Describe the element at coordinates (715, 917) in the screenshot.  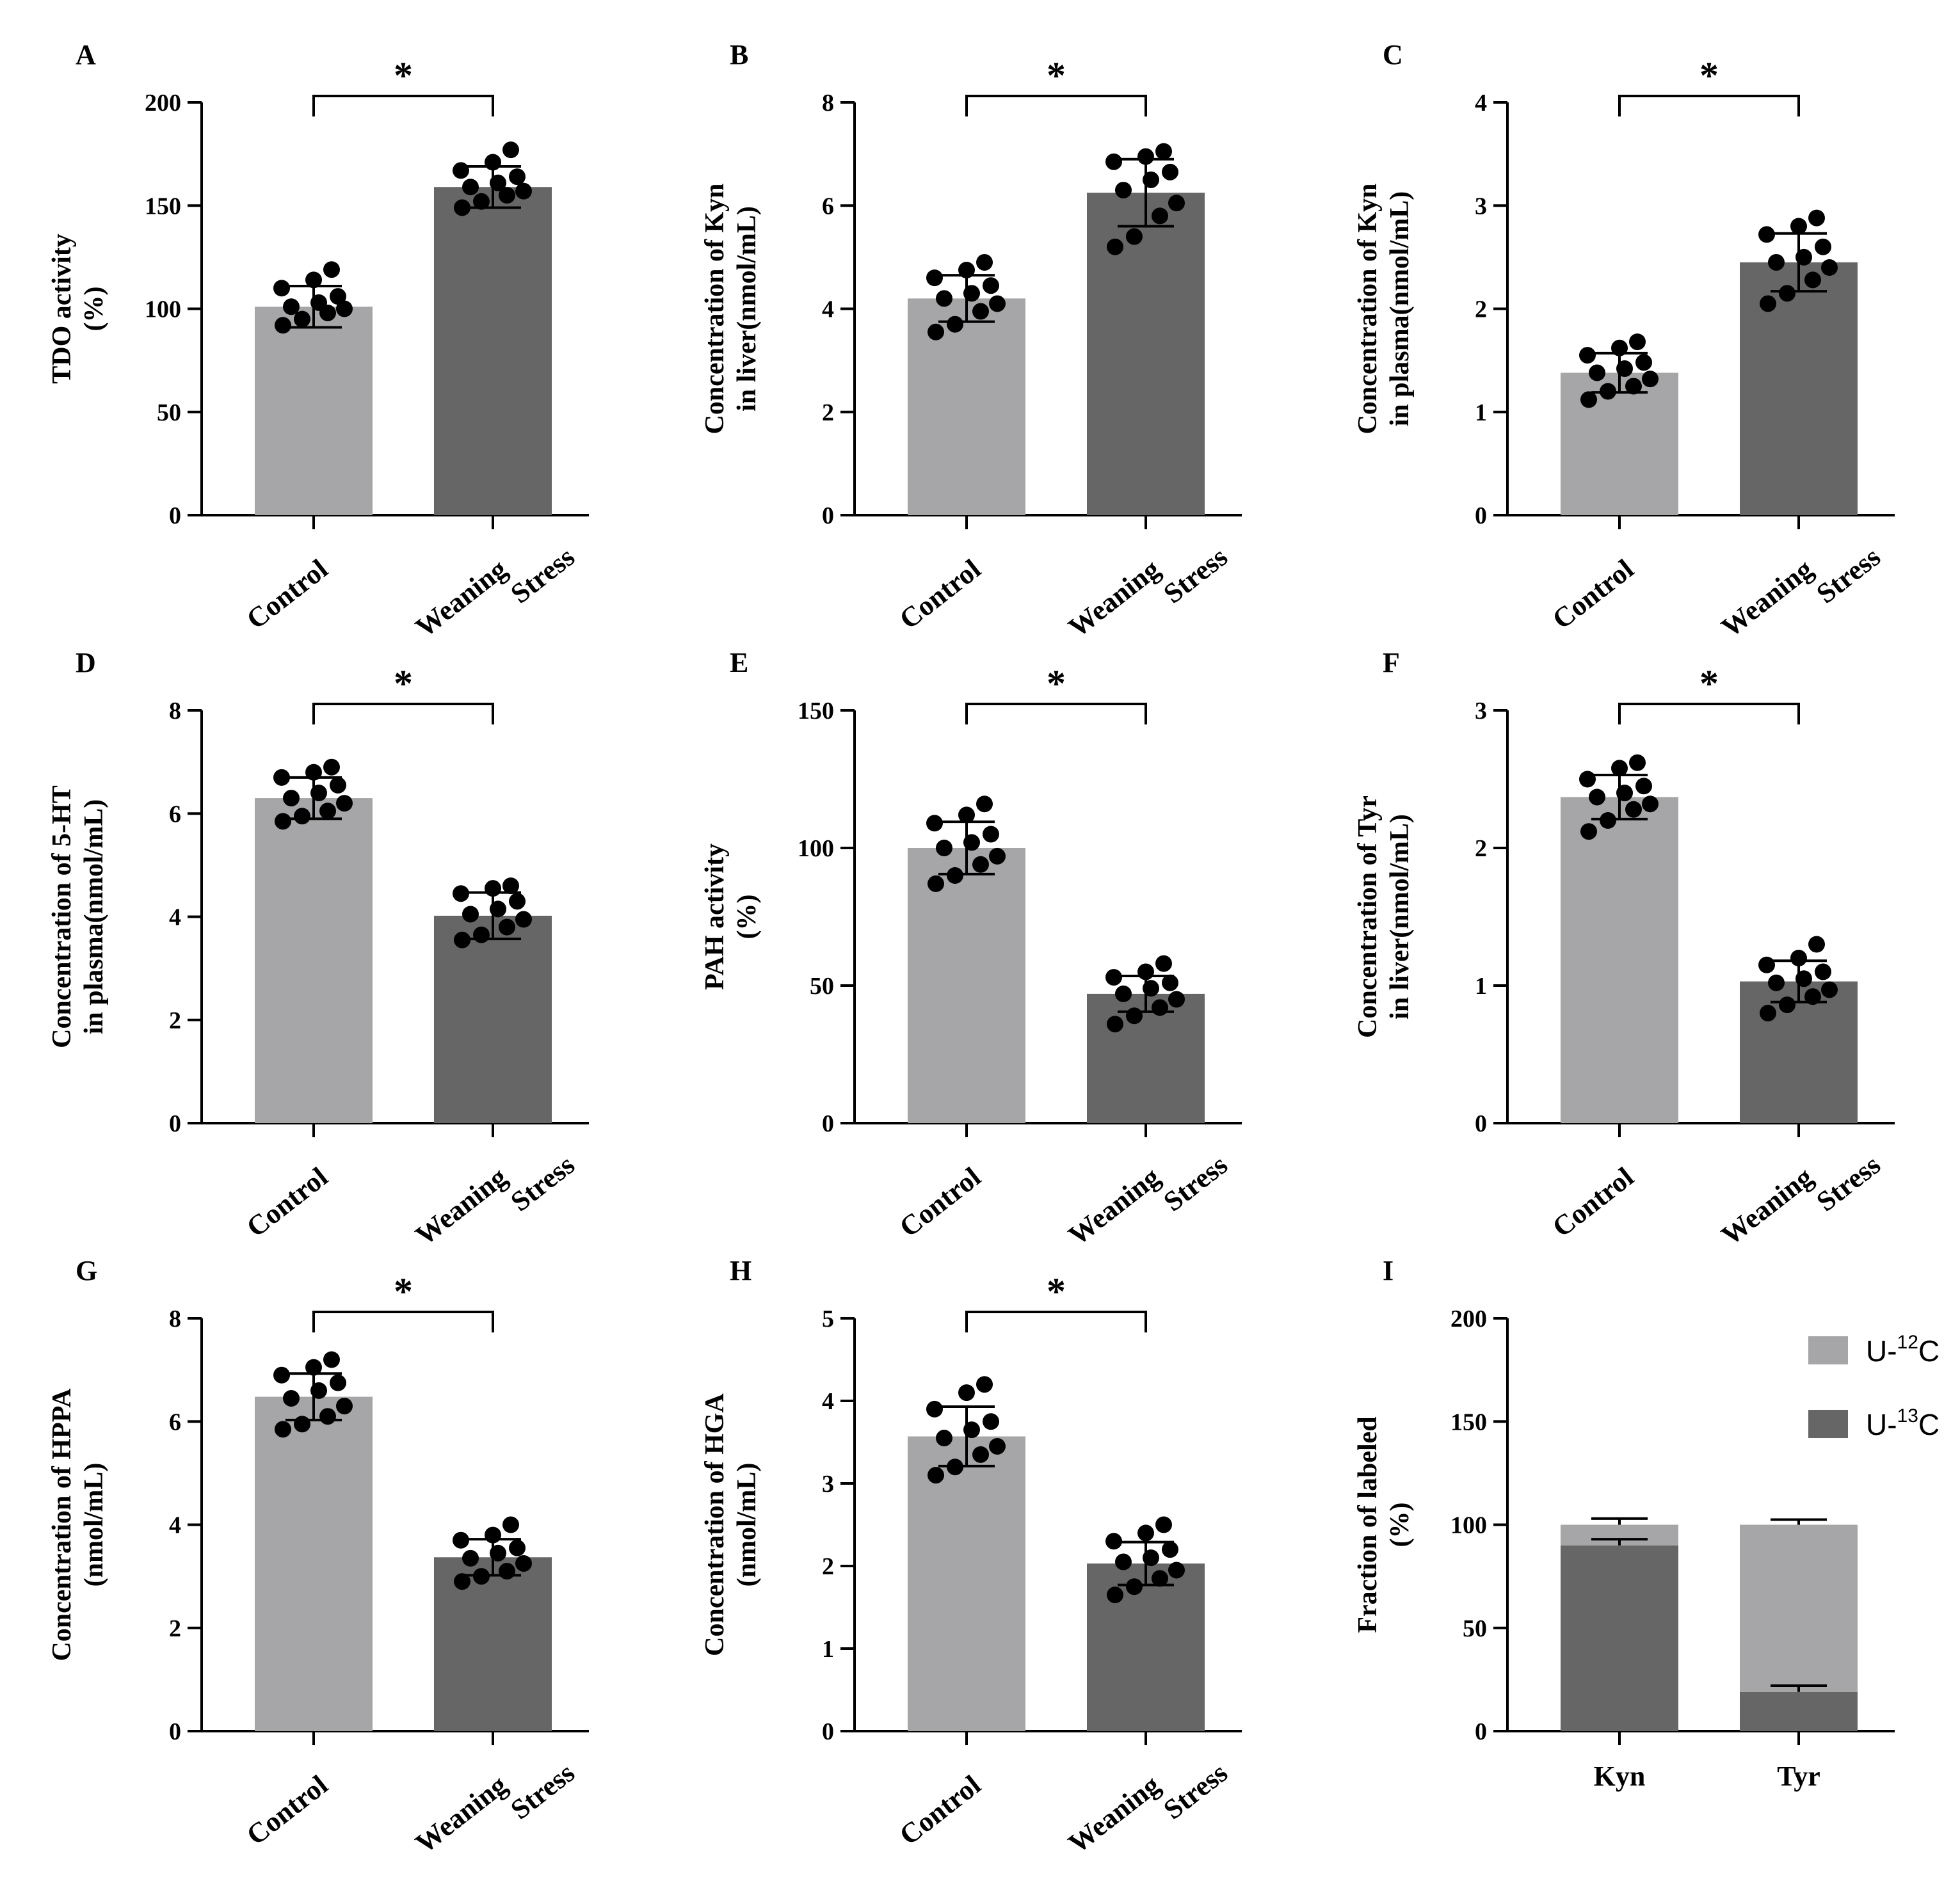
I see `y-axis-label: PAH activity` at that location.